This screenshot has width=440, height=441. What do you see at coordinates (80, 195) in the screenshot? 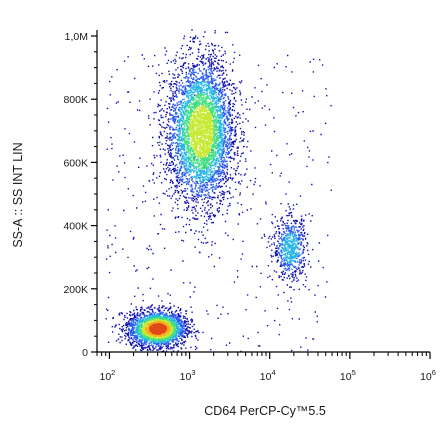
I see `y-ticks: 0 200K 400K 600K 800K 1,0M` at bounding box center [80, 195].